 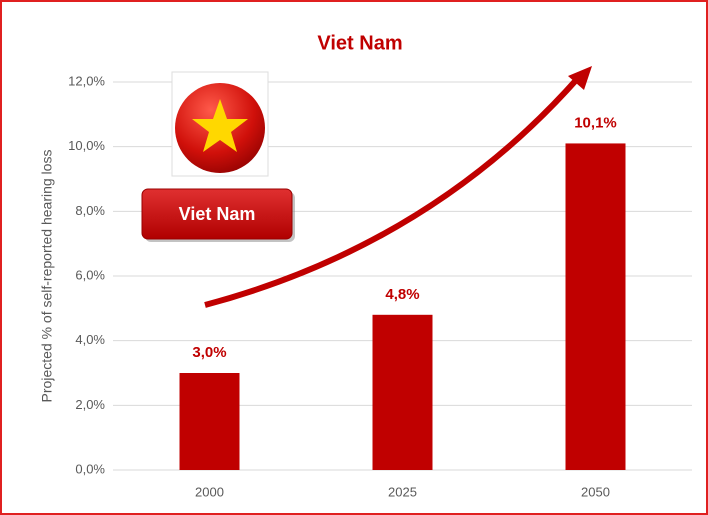 What do you see at coordinates (359, 43) in the screenshot?
I see `chart-title: Viet Nam` at bounding box center [359, 43].